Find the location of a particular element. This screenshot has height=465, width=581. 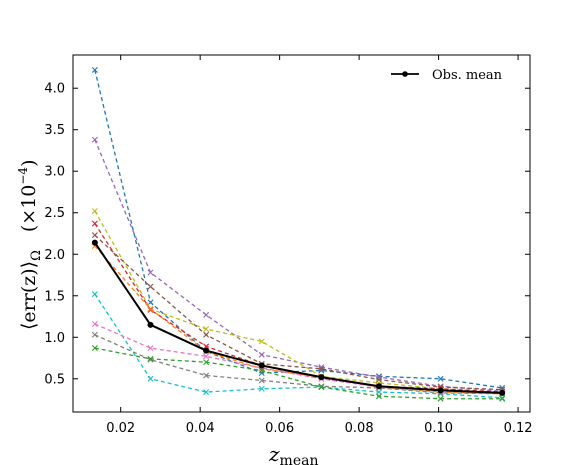

x-tick-label: 0.06 is located at coordinates (279, 428).